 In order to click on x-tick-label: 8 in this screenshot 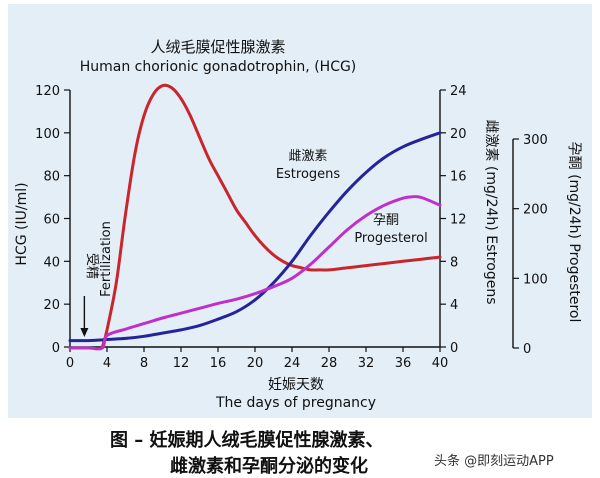, I will do `click(144, 363)`.